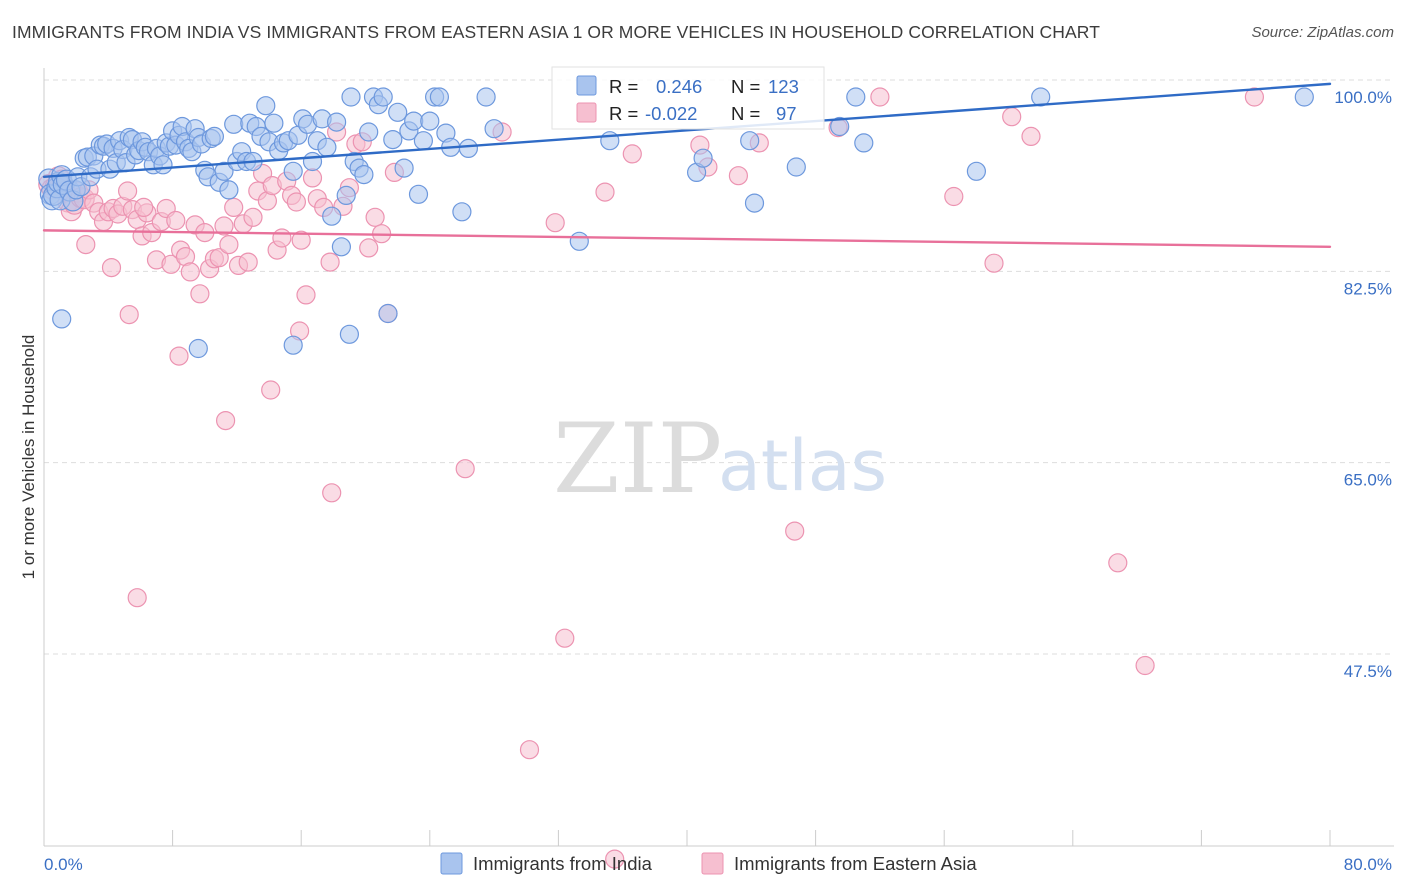 The height and width of the screenshot is (892, 1406). What do you see at coordinates (712, 863) in the screenshot?
I see `legend-swatch-eastern-asia` at bounding box center [712, 863].